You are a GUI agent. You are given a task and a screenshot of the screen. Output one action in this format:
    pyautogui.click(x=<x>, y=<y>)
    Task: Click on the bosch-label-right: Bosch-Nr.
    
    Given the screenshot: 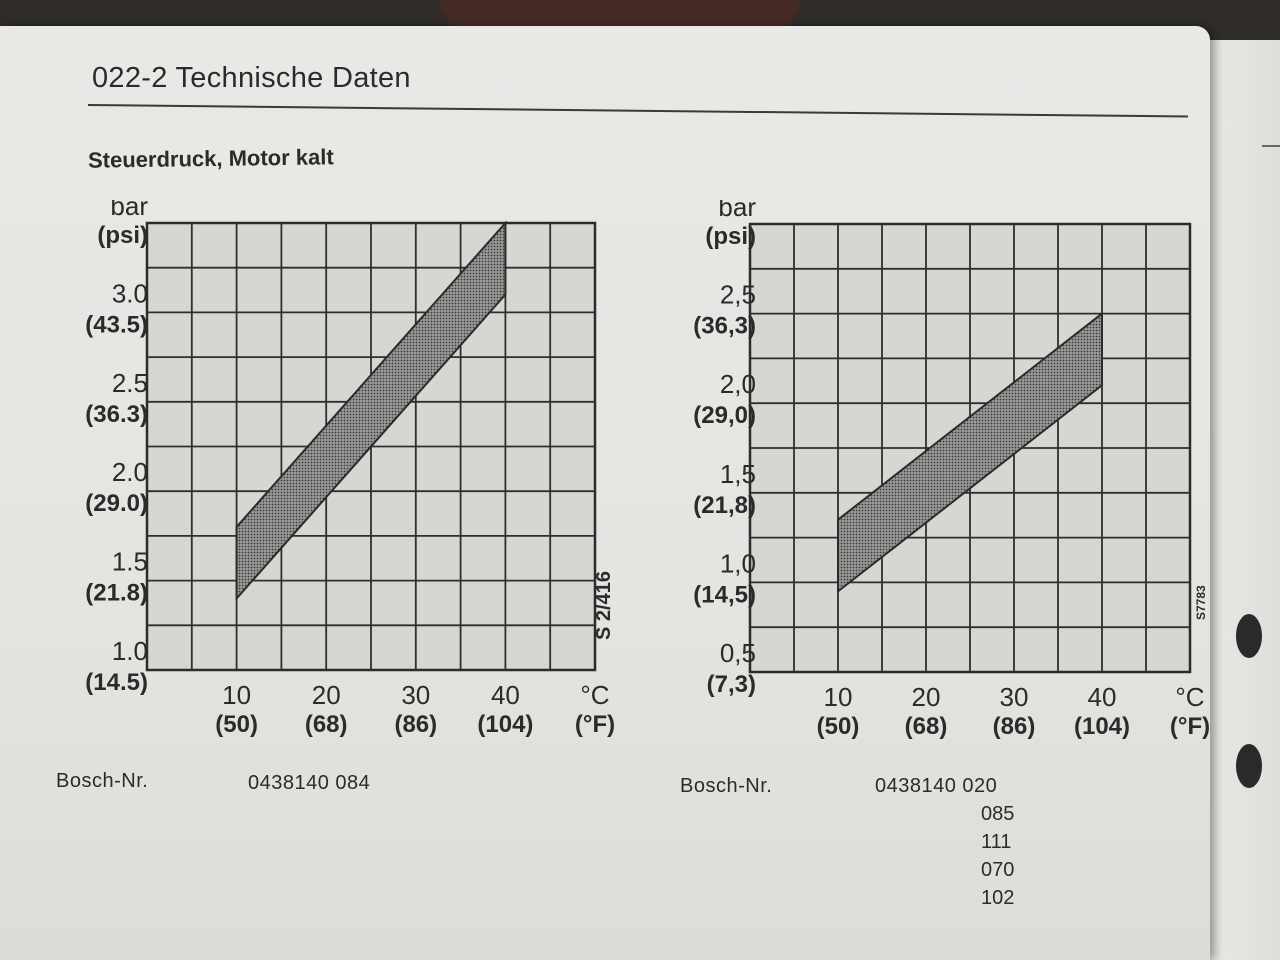 What is the action you would take?
    pyautogui.click(x=726, y=786)
    